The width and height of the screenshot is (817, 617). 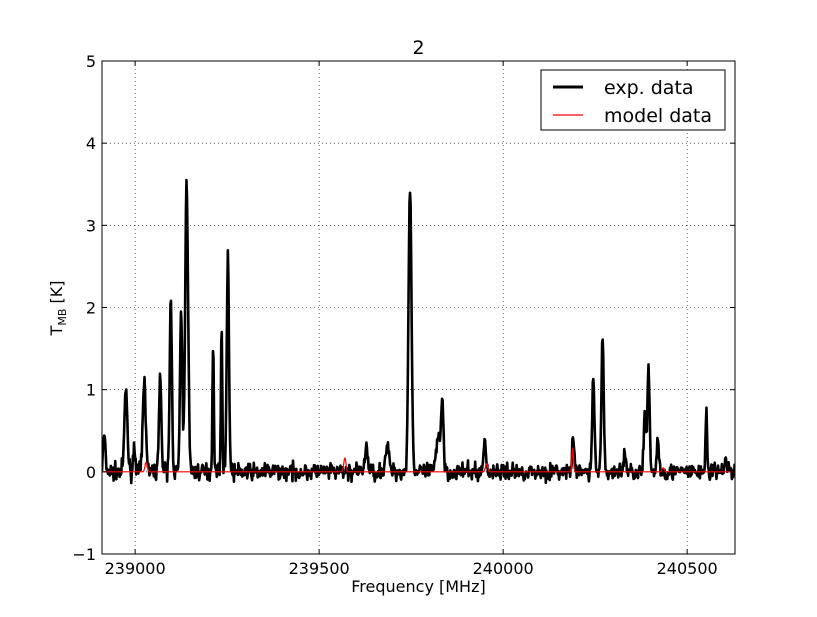 What do you see at coordinates (91, 390) in the screenshot?
I see `y-tick-label: 1` at bounding box center [91, 390].